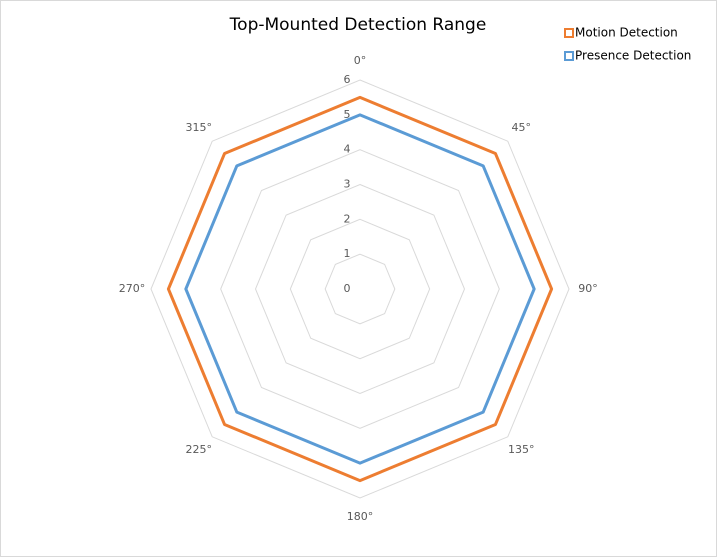 This screenshot has height=557, width=717. I want to click on grid-line, so click(360, 289).